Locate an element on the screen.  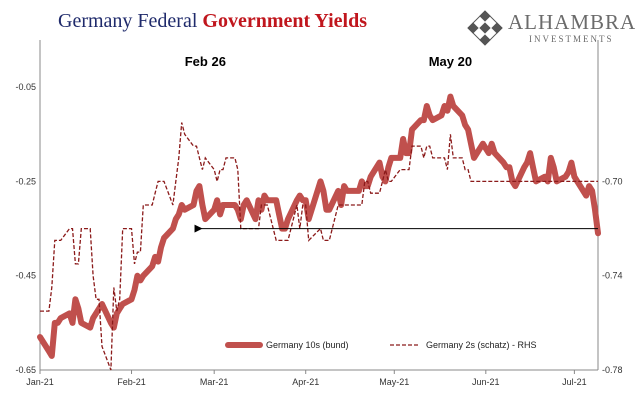
y-right-tick-label: -0.70 is located at coordinates (612, 181).